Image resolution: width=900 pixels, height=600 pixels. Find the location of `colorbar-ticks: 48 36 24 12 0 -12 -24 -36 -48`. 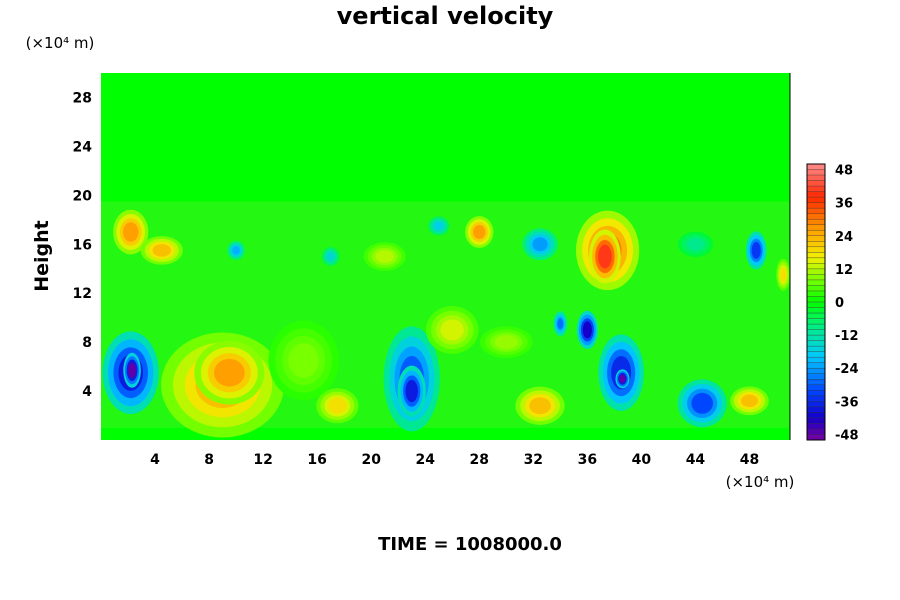

colorbar-ticks: 48 36 24 12 0 -12 -24 -36 -48 is located at coordinates (847, 304).